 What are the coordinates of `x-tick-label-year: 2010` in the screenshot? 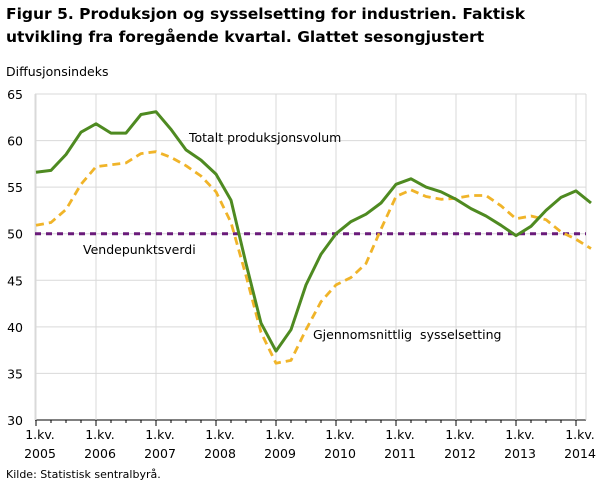 It's located at (340, 453).